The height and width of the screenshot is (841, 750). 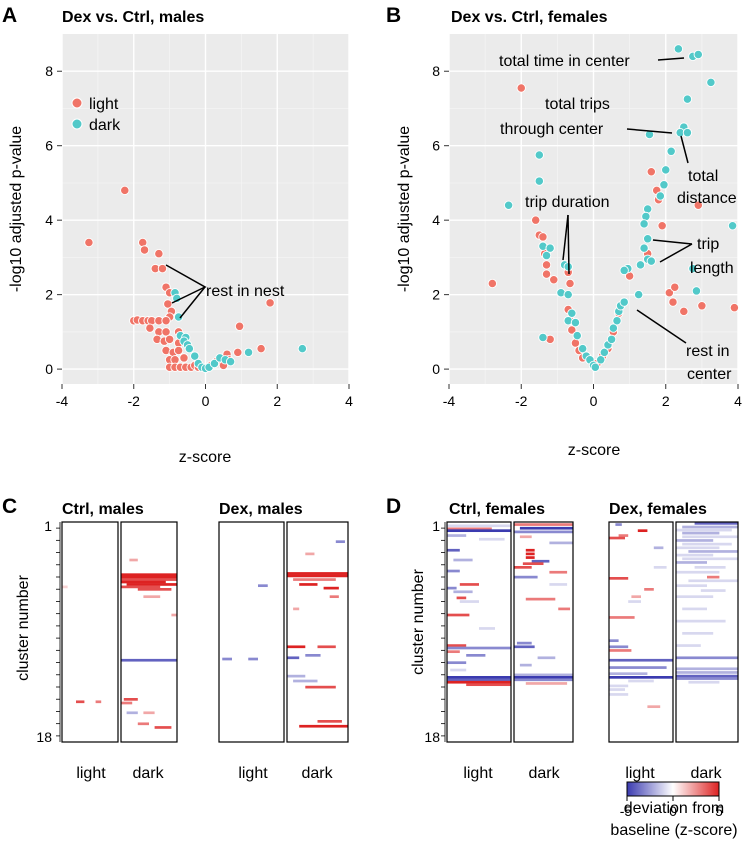 What do you see at coordinates (261, 509) in the screenshot?
I see `panel-c-group-2-title: Dex, males` at bounding box center [261, 509].